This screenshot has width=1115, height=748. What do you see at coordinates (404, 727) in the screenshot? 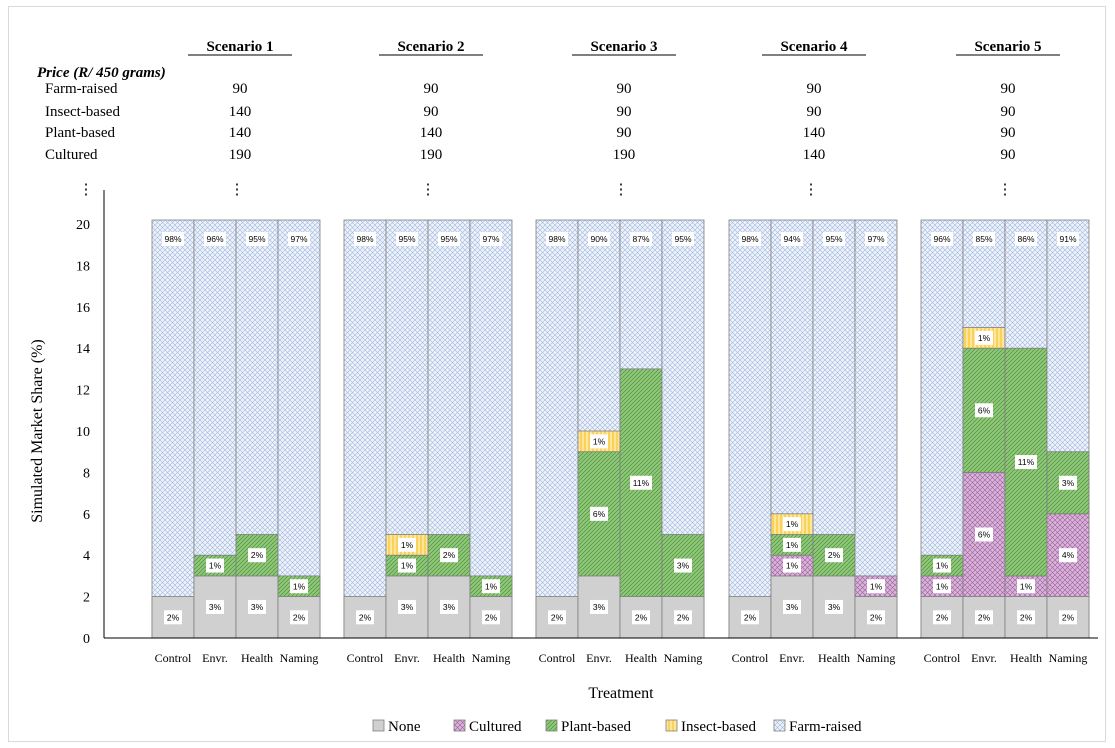
I see `legend-label: None` at bounding box center [404, 727].